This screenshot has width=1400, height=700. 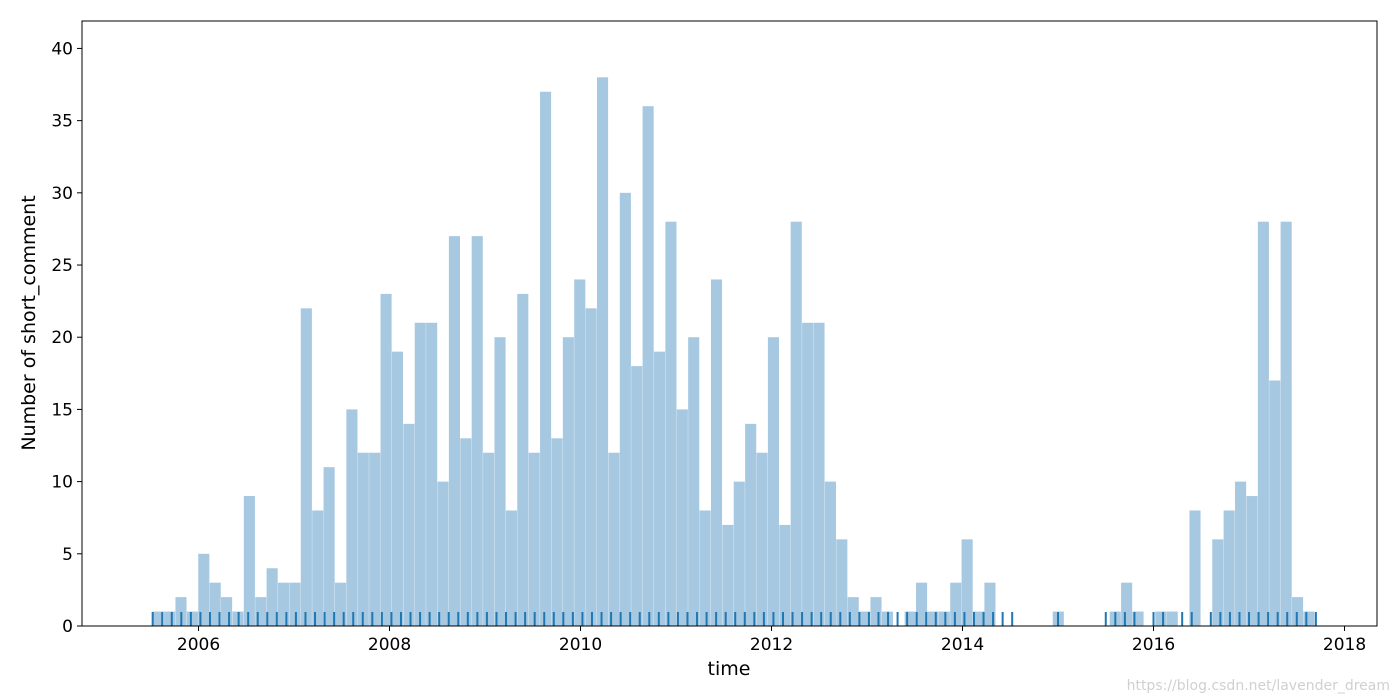 I want to click on y-tick-label: 25, so click(x=62, y=266).